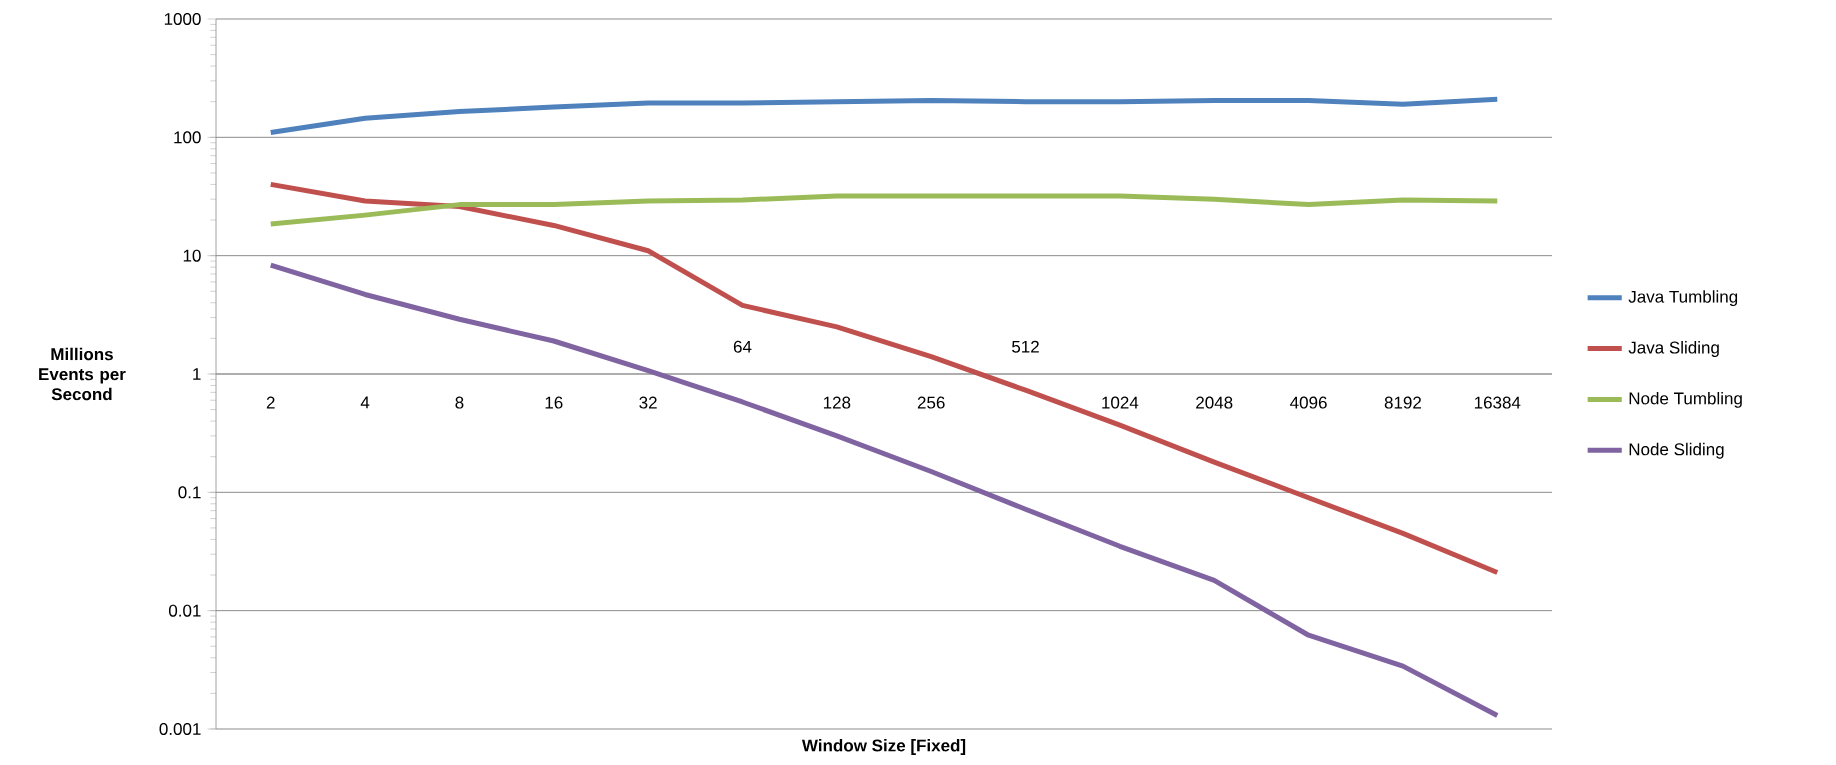 The height and width of the screenshot is (765, 1836). I want to click on x-tick-label: 16, so click(554, 402).